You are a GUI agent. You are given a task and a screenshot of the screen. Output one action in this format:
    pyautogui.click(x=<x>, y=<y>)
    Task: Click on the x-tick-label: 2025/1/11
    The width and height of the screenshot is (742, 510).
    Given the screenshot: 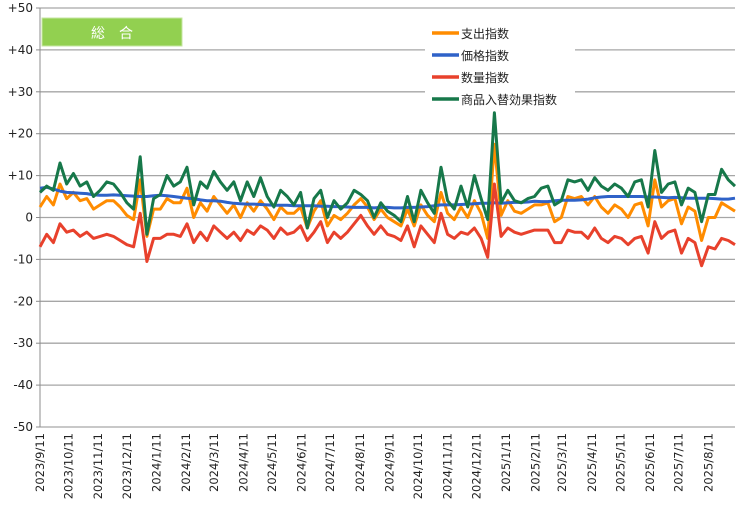 What is the action you would take?
    pyautogui.click(x=506, y=462)
    